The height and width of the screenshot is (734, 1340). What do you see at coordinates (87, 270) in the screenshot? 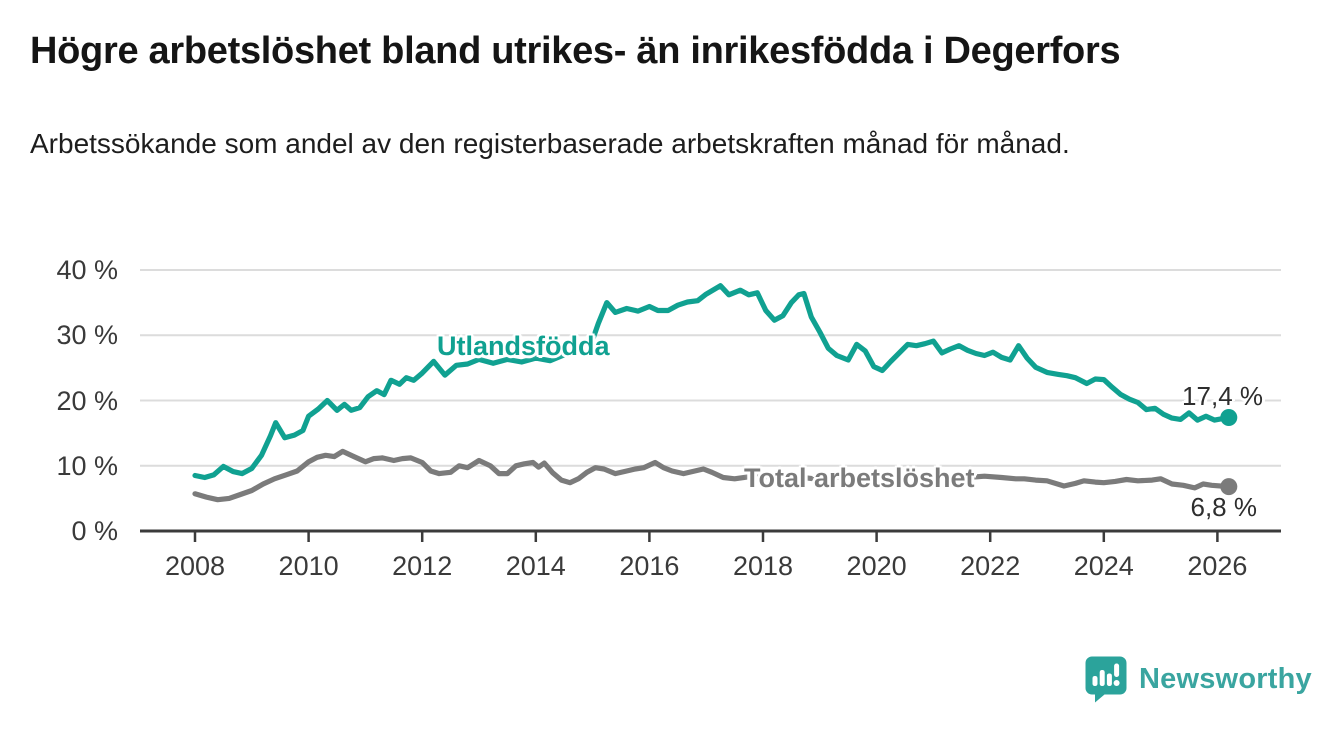
I see `y-axis-label: 40 %` at bounding box center [87, 270].